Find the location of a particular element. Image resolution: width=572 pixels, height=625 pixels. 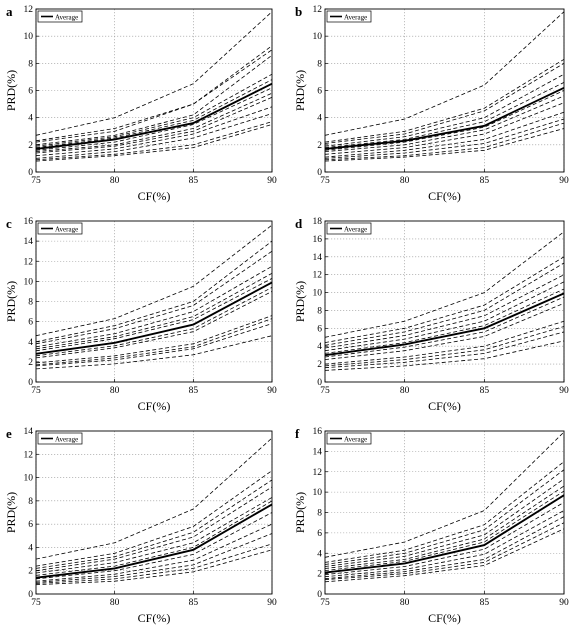

panel-e-x-tick-label: 80 is located at coordinates (115, 603).